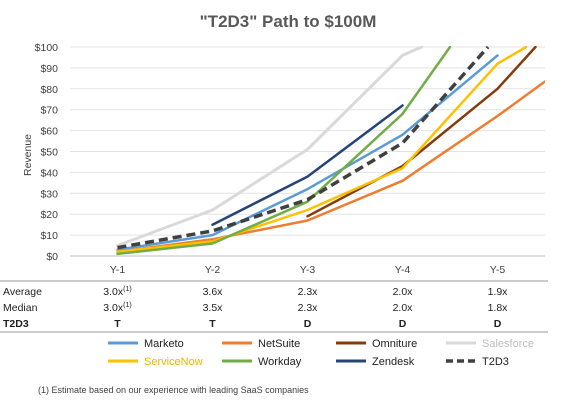 This screenshot has height=402, width=565. Describe the element at coordinates (49, 69) in the screenshot. I see `y-tick-label: $90` at that location.